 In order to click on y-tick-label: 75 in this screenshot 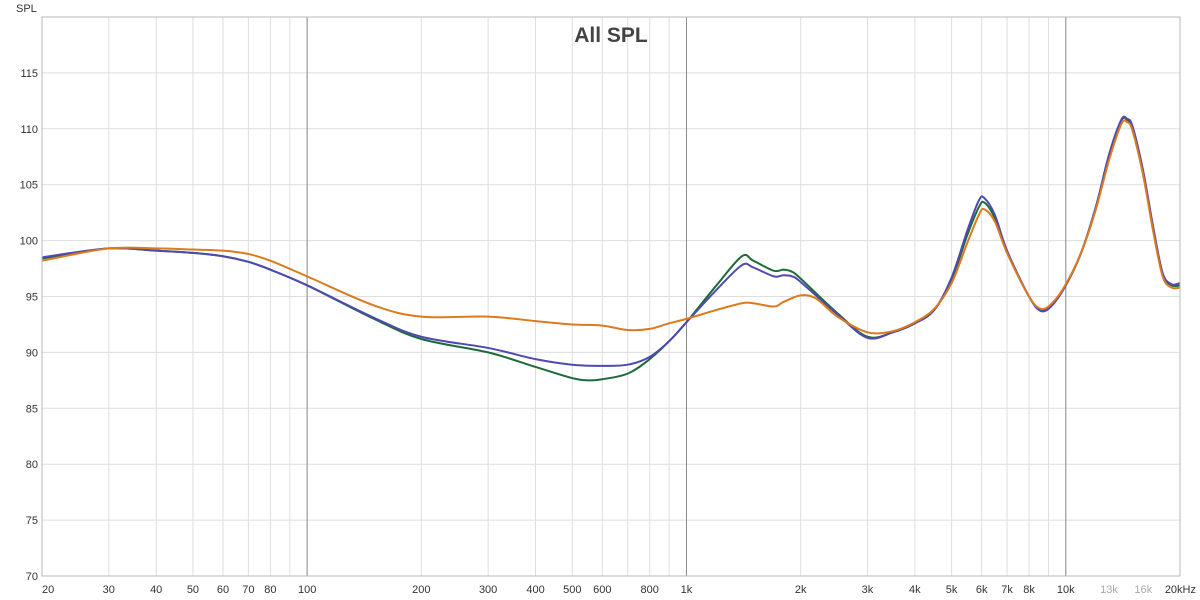, I will do `click(32, 521)`.